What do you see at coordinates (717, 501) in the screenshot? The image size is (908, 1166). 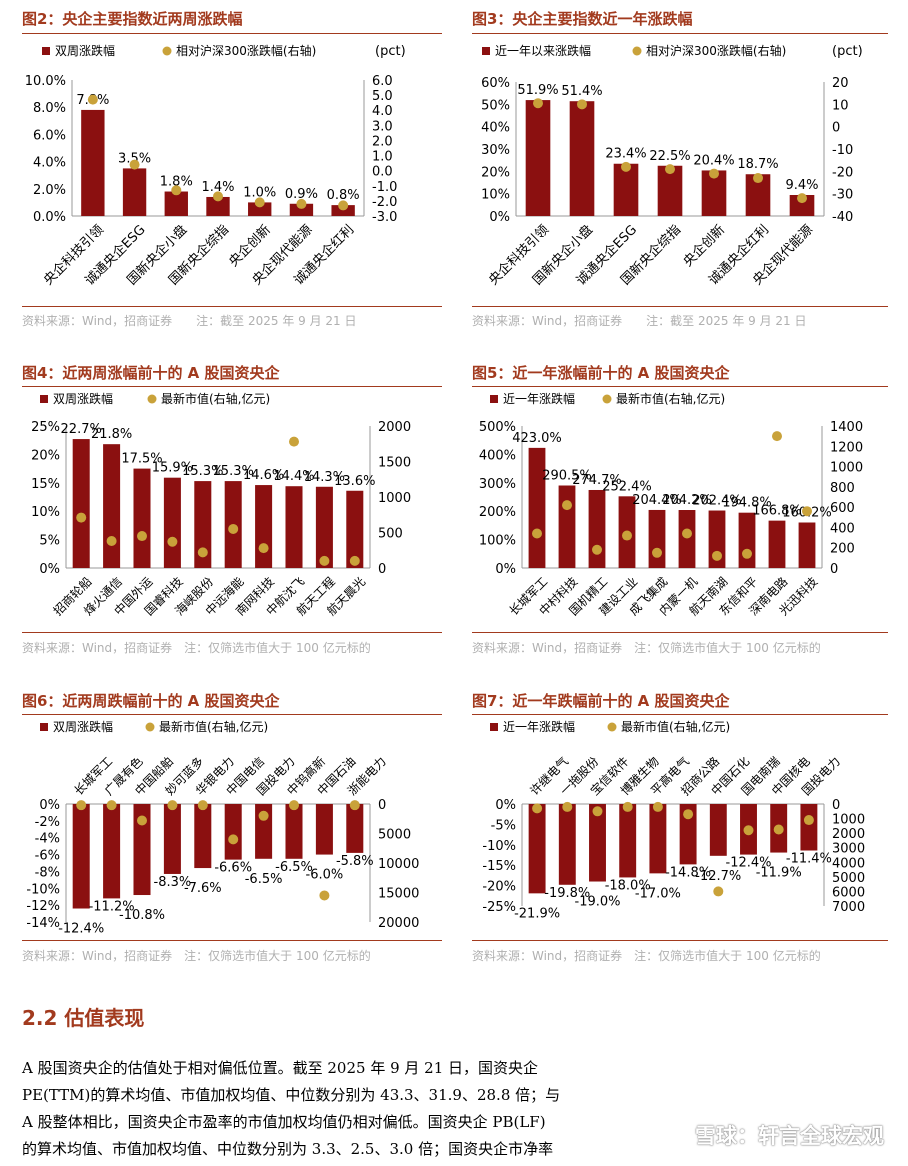 I see `bar-value-label: 202.4%` at bounding box center [717, 501].